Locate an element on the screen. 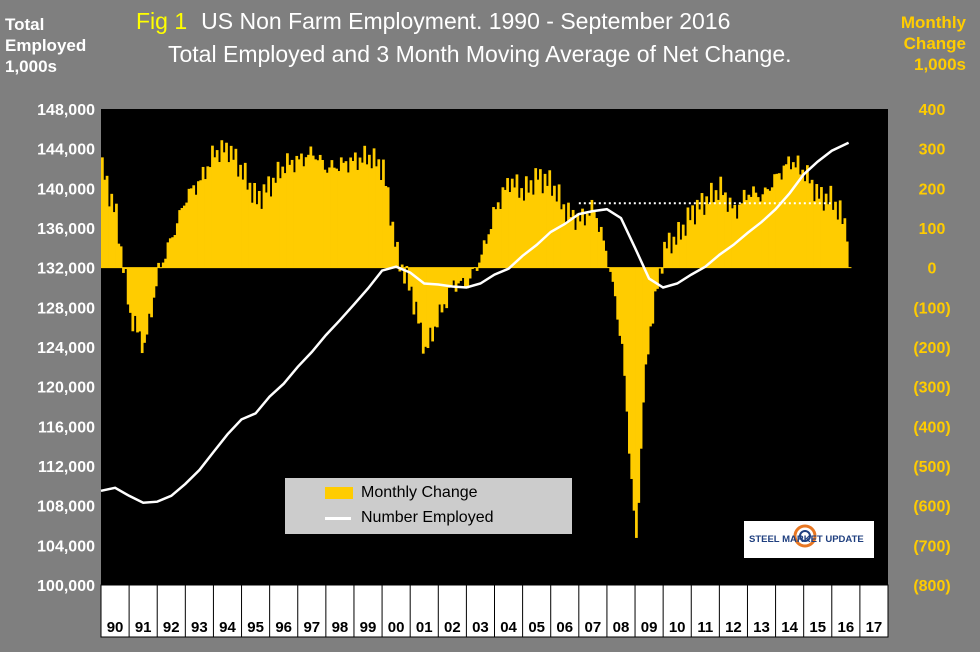 This screenshot has height=652, width=980. x-tick-label: 01 is located at coordinates (424, 627).